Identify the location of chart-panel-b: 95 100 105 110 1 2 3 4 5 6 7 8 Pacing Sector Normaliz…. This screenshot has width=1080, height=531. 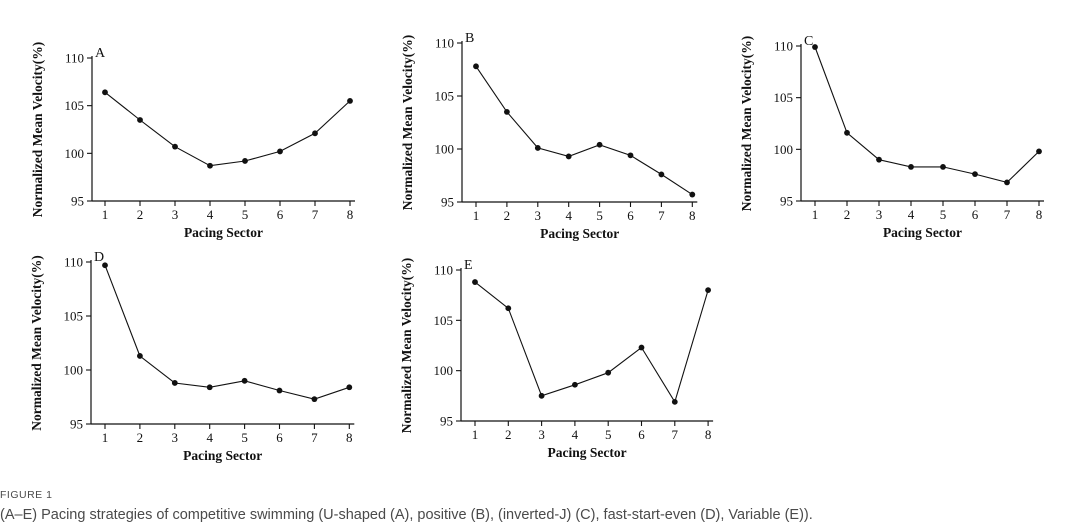
(549, 136).